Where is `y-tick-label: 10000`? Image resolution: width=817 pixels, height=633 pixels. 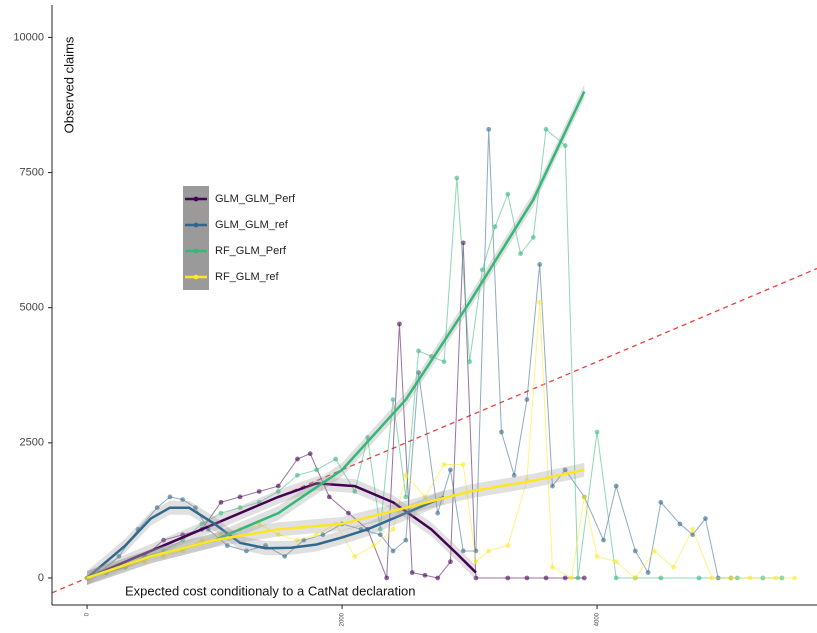 y-tick-label: 10000 is located at coordinates (28, 37).